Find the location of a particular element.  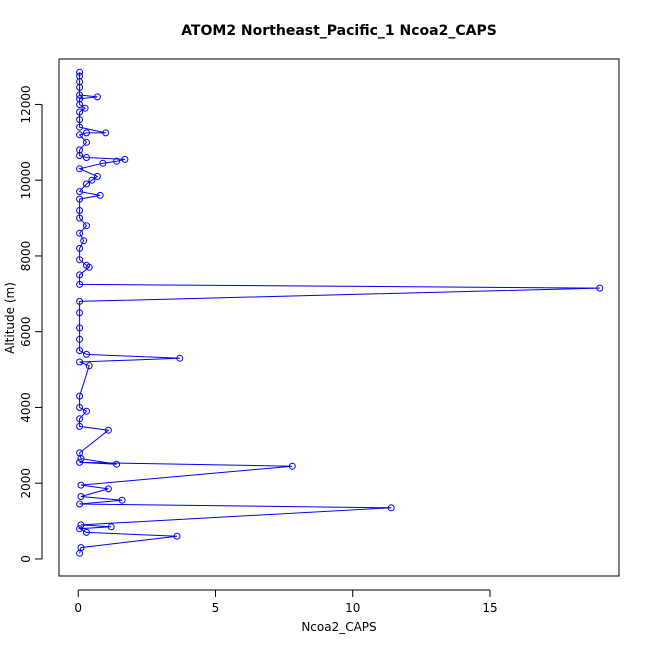

x-tick-label: 10 is located at coordinates (352, 608).